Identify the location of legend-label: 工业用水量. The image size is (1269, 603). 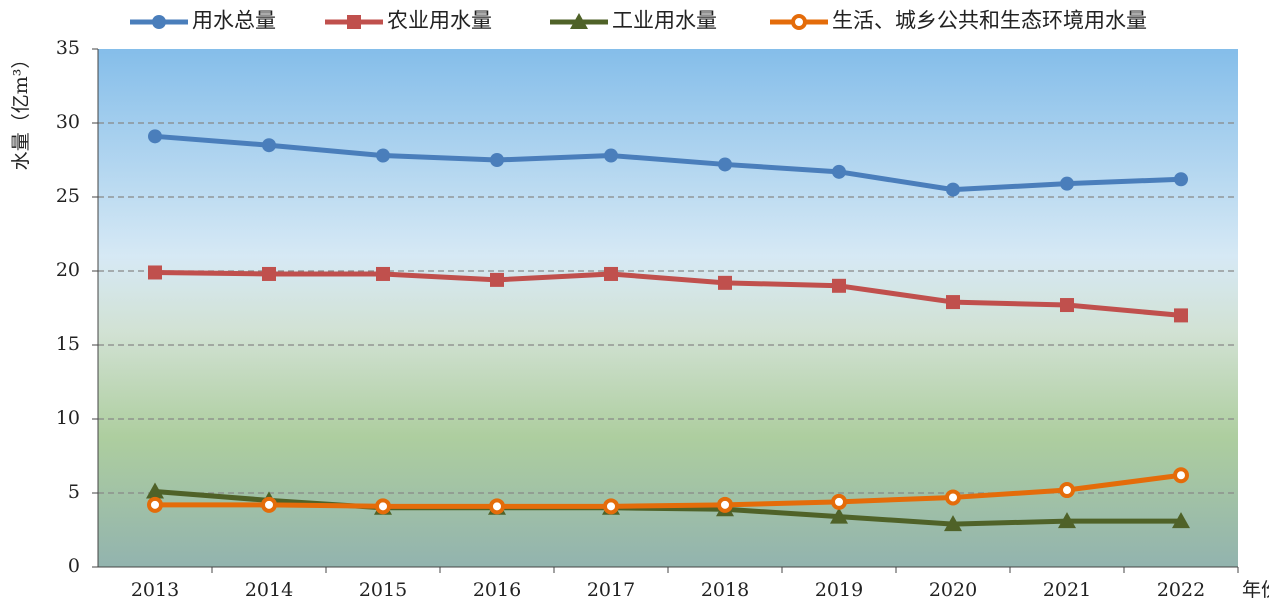
(664, 21).